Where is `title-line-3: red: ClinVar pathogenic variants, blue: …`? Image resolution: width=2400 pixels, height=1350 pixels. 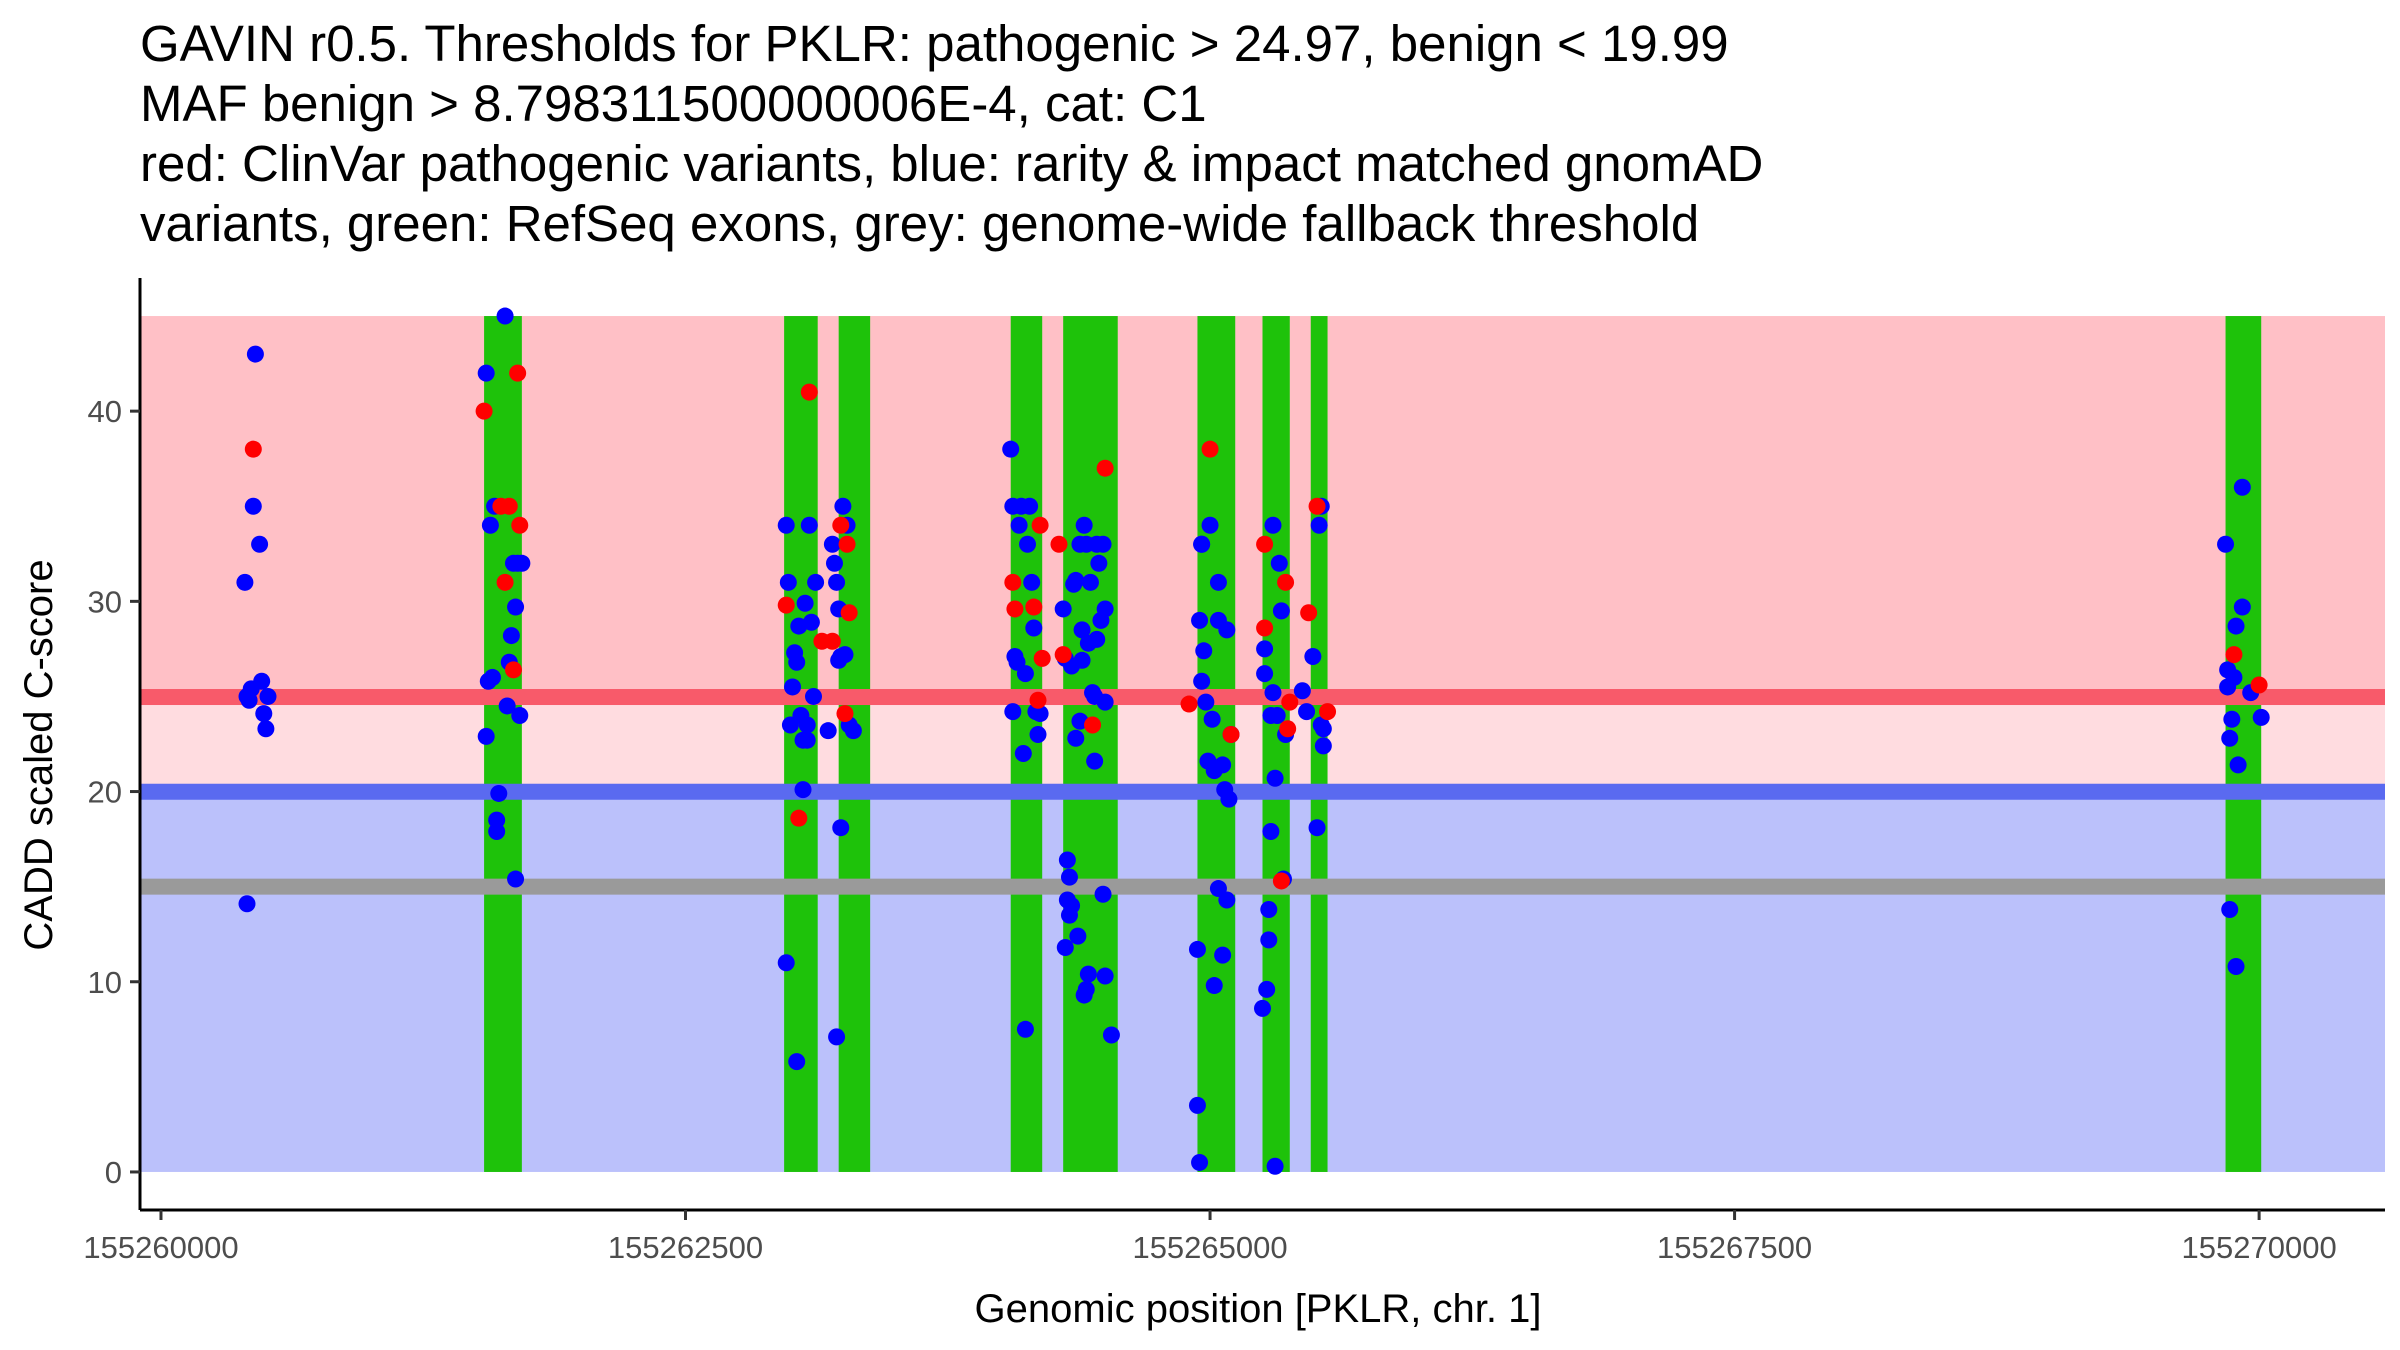 title-line-3: red: ClinVar pathogenic variants, blue: … is located at coordinates (952, 163).